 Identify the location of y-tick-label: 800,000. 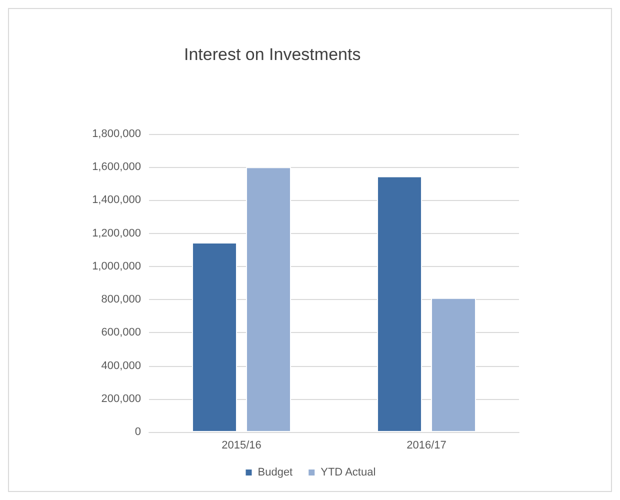
(121, 300).